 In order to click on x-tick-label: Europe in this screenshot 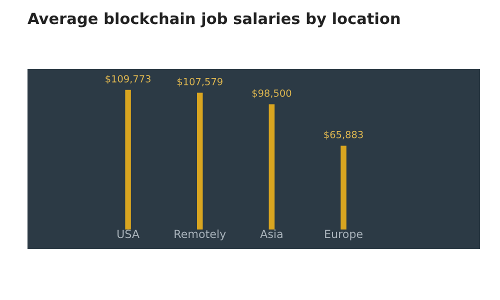, I will do `click(343, 235)`.